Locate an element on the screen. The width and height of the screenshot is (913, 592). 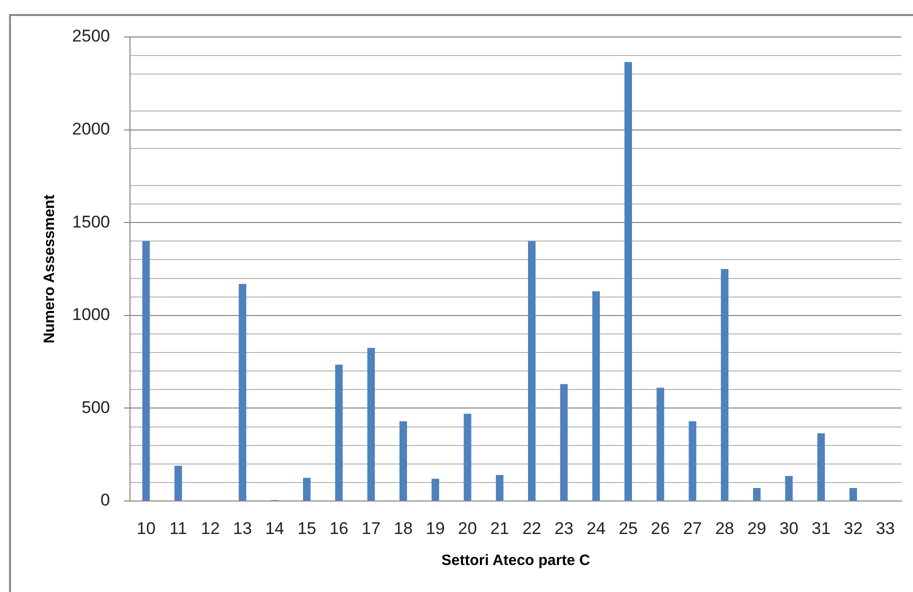
x-tick-label: 14 is located at coordinates (274, 528).